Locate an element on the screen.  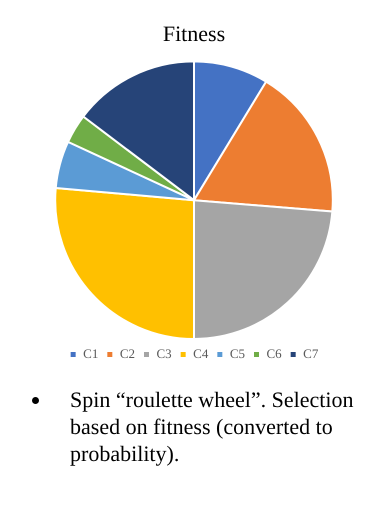
legend-label: C4 is located at coordinates (201, 353).